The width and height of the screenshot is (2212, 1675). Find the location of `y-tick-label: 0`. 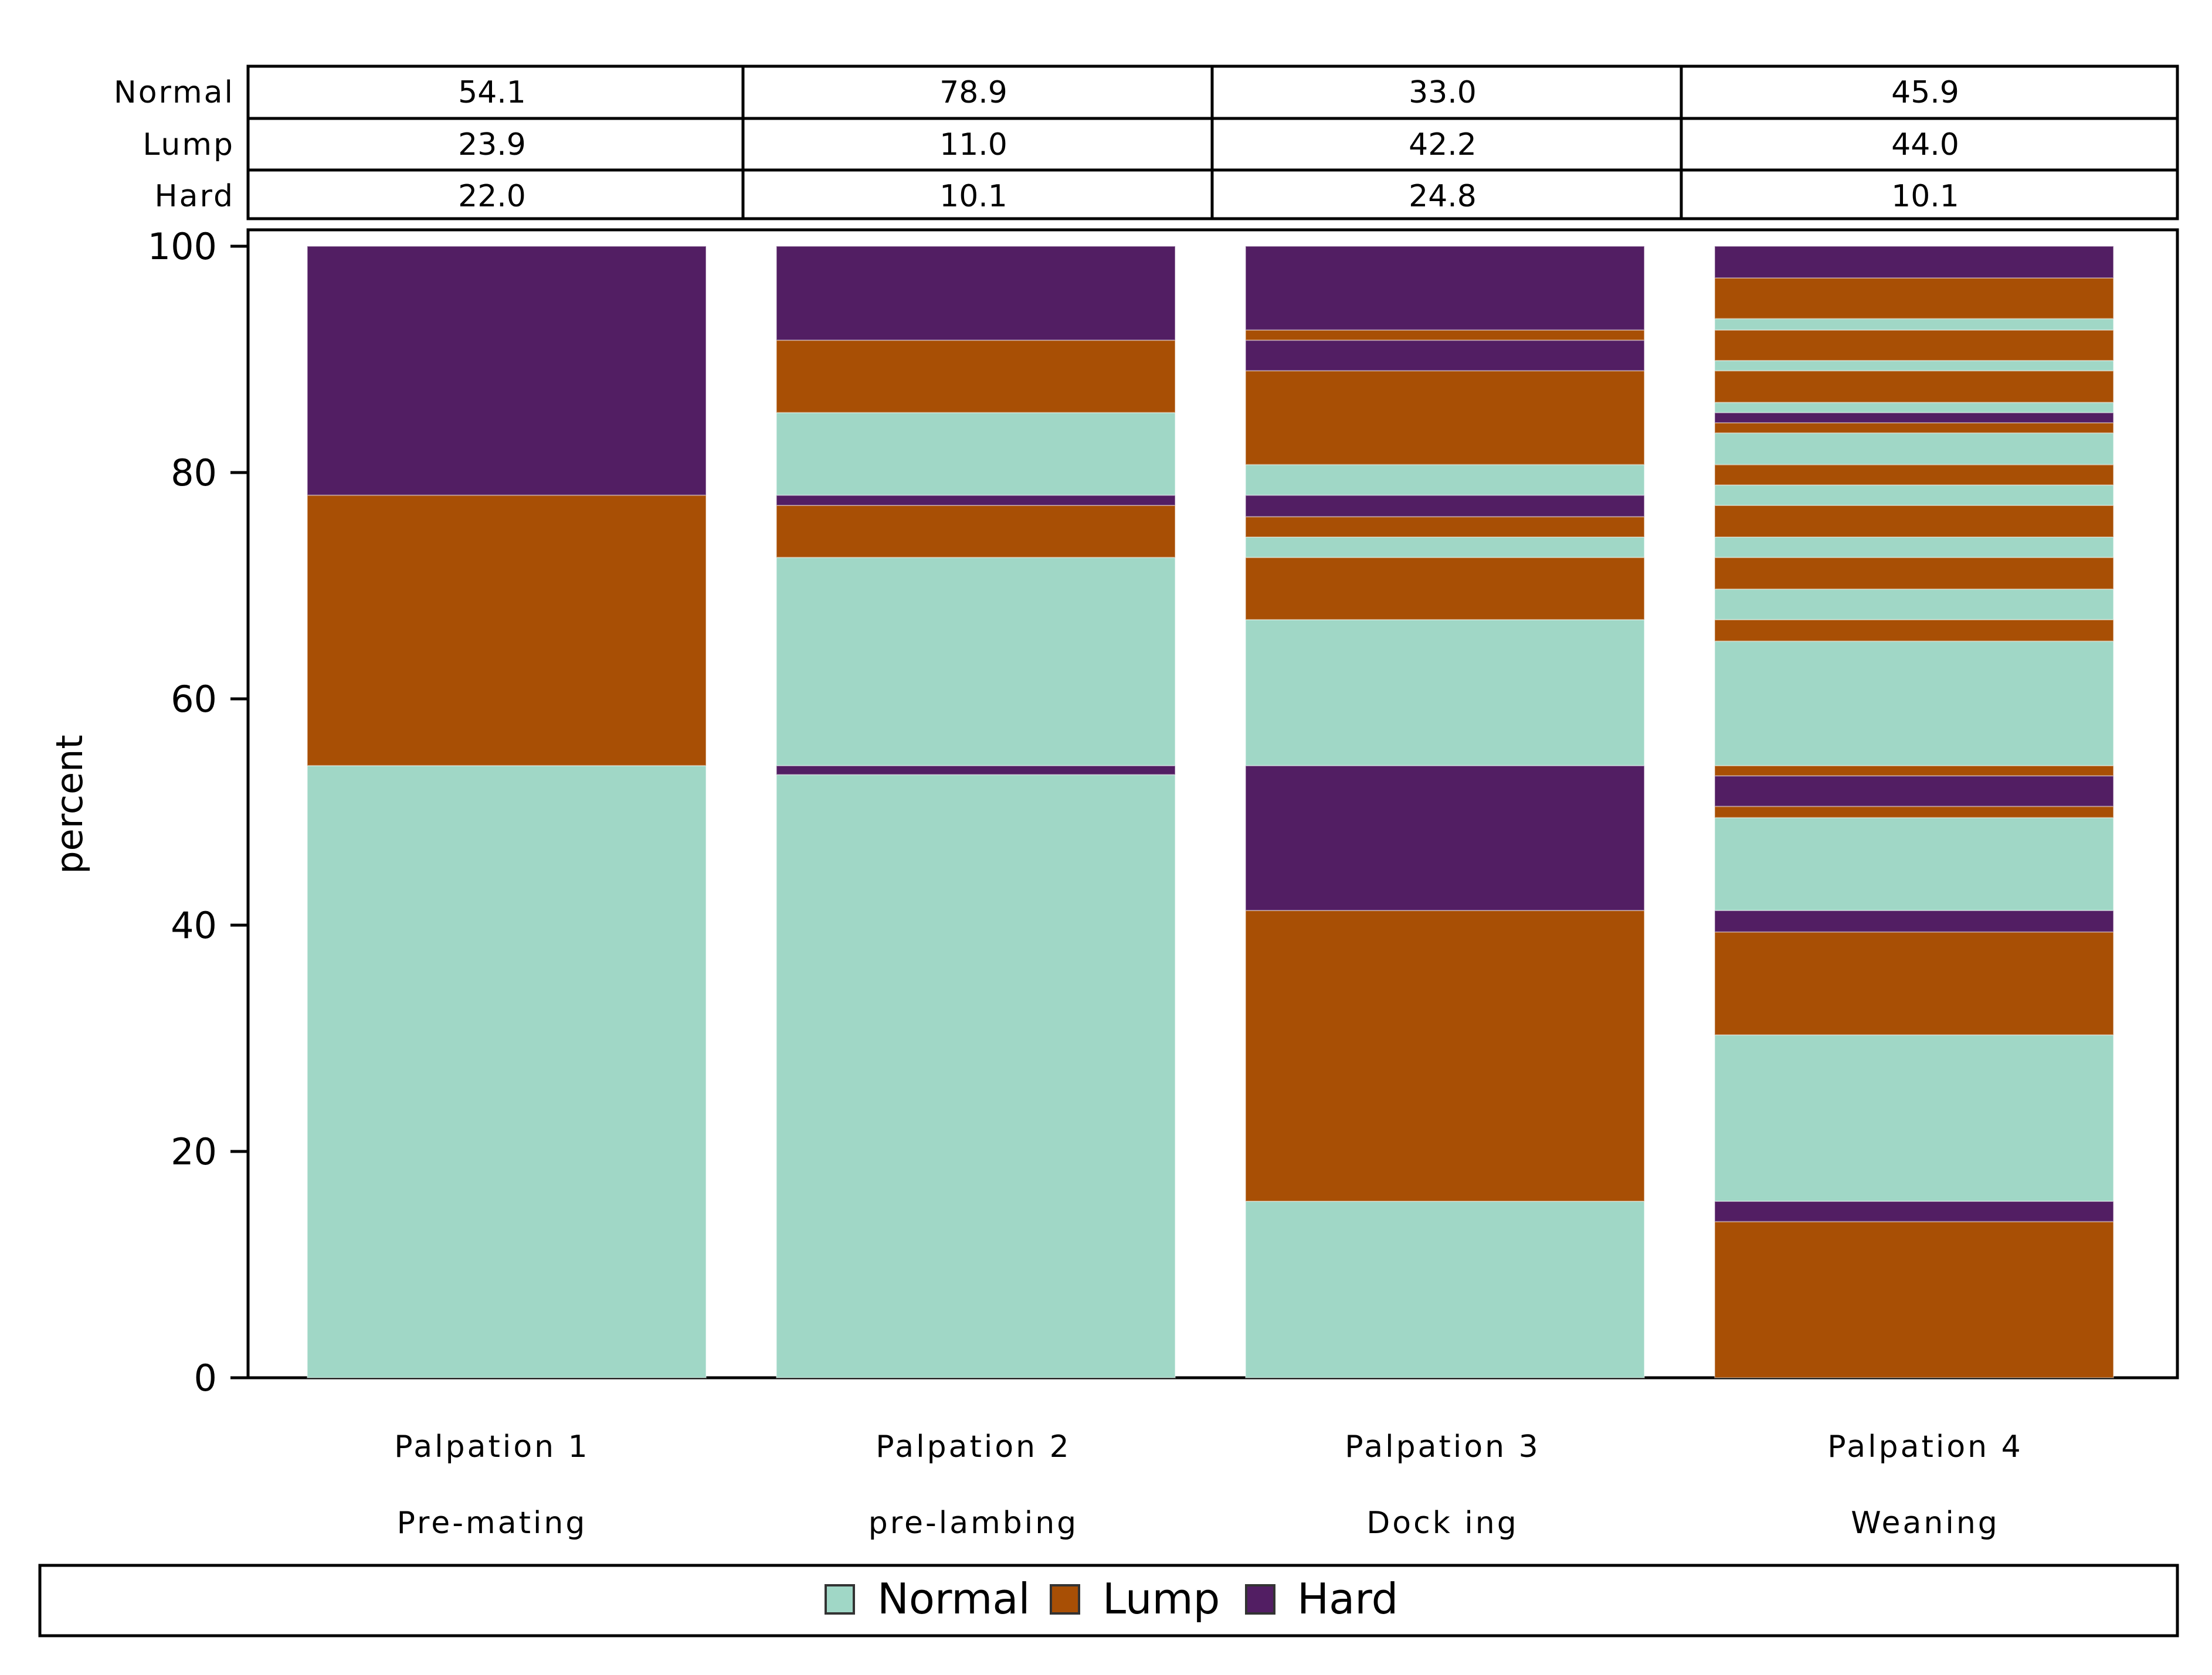

y-tick-label: 0 is located at coordinates (205, 1378).